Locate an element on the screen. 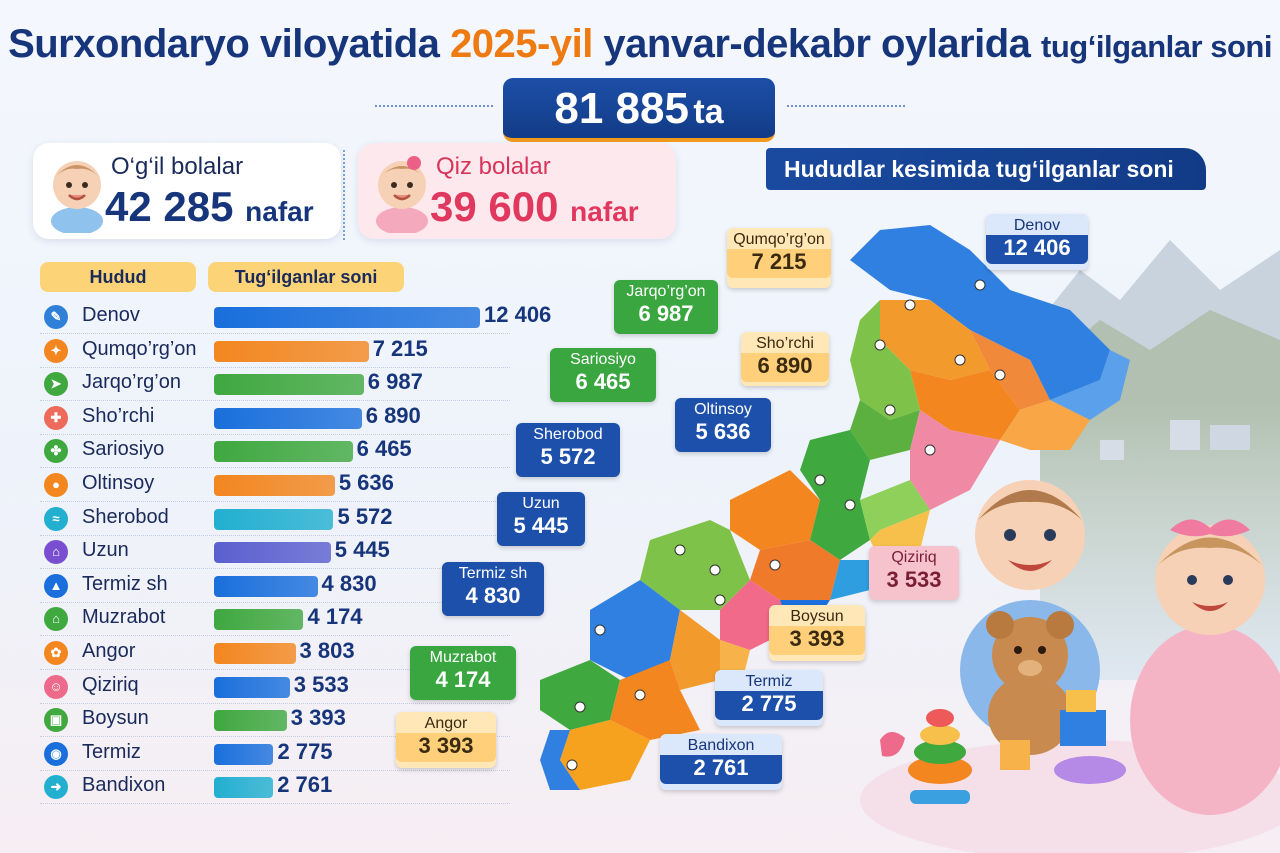 This screenshot has height=853, width=1280. callout-name: Termiz is located at coordinates (769, 681).